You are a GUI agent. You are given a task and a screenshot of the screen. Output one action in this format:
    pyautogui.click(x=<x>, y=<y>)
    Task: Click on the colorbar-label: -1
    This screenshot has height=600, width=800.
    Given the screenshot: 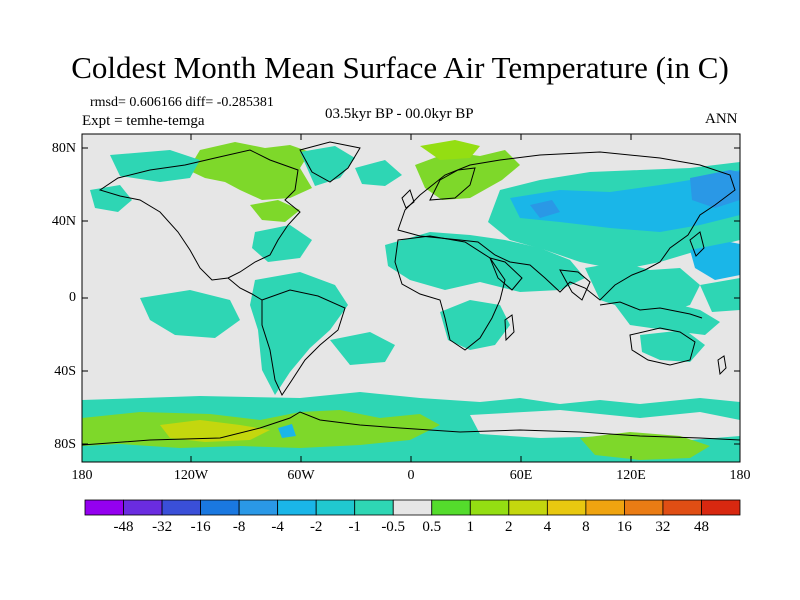 What is the action you would take?
    pyautogui.click(x=354, y=527)
    